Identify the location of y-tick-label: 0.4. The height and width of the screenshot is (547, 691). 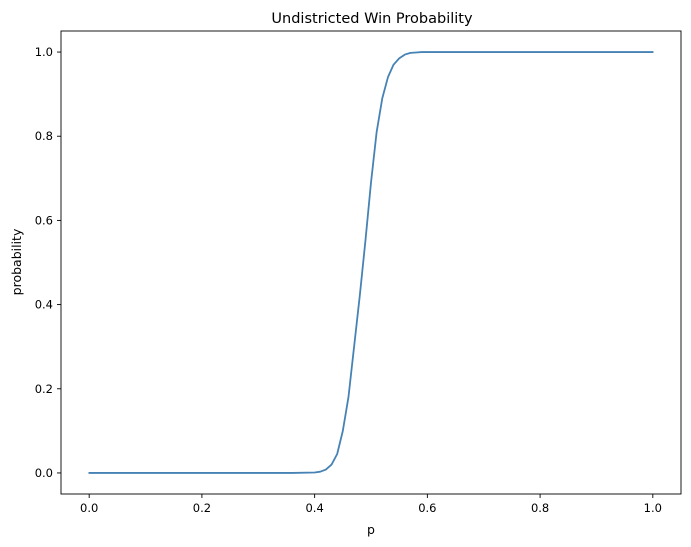
(44, 305).